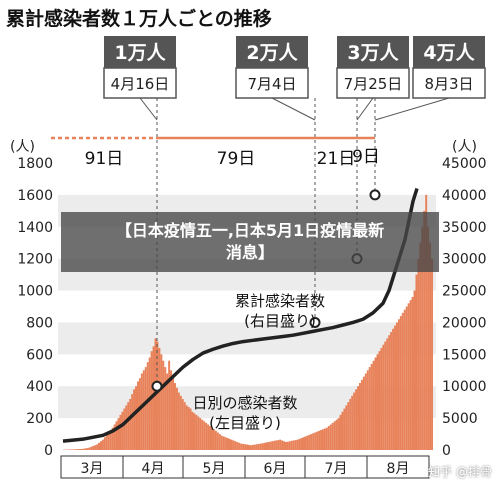 The image size is (500, 486). I want to click on left-tick-label: 600, so click(39, 355).